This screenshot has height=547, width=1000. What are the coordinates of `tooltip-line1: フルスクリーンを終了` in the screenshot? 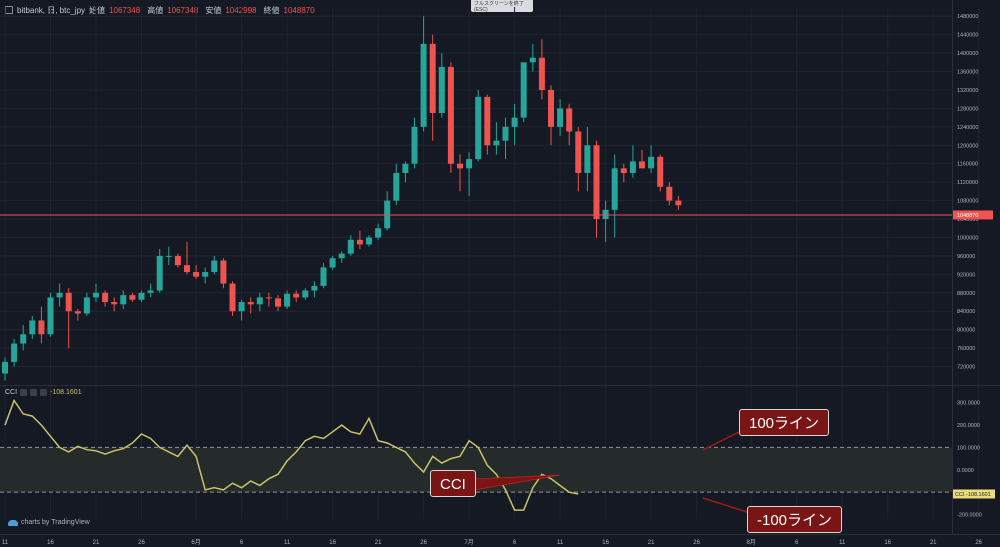 It's located at (499, 4).